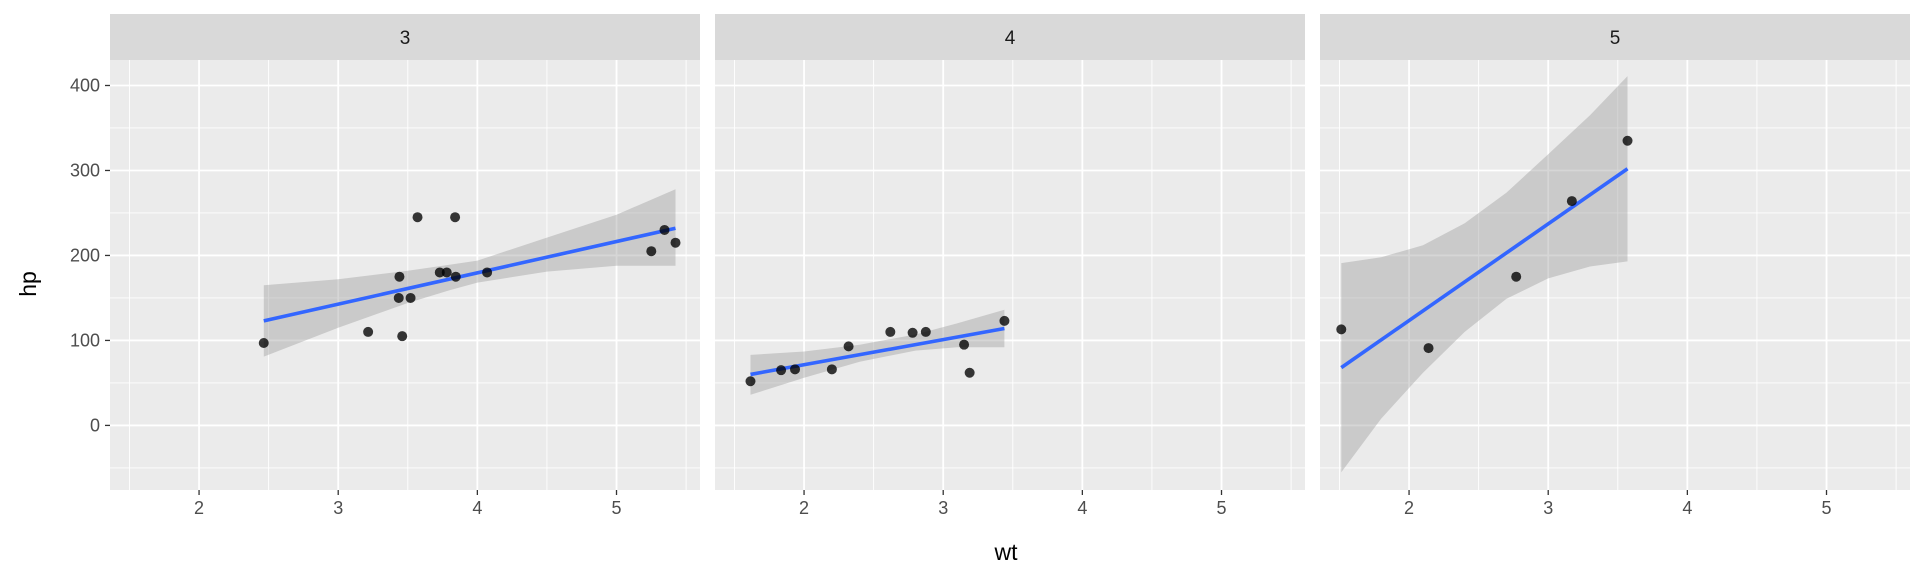 The image size is (1920, 576). I want to click on facet-strip-label: 3, so click(405, 38).